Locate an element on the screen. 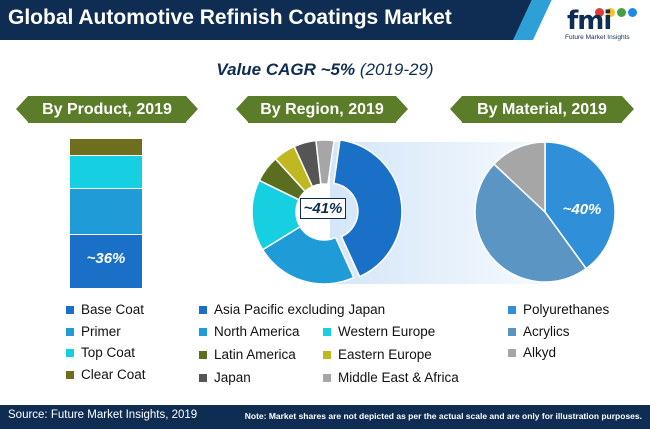  legend-item-top-coat: Top Coat is located at coordinates (100, 352).